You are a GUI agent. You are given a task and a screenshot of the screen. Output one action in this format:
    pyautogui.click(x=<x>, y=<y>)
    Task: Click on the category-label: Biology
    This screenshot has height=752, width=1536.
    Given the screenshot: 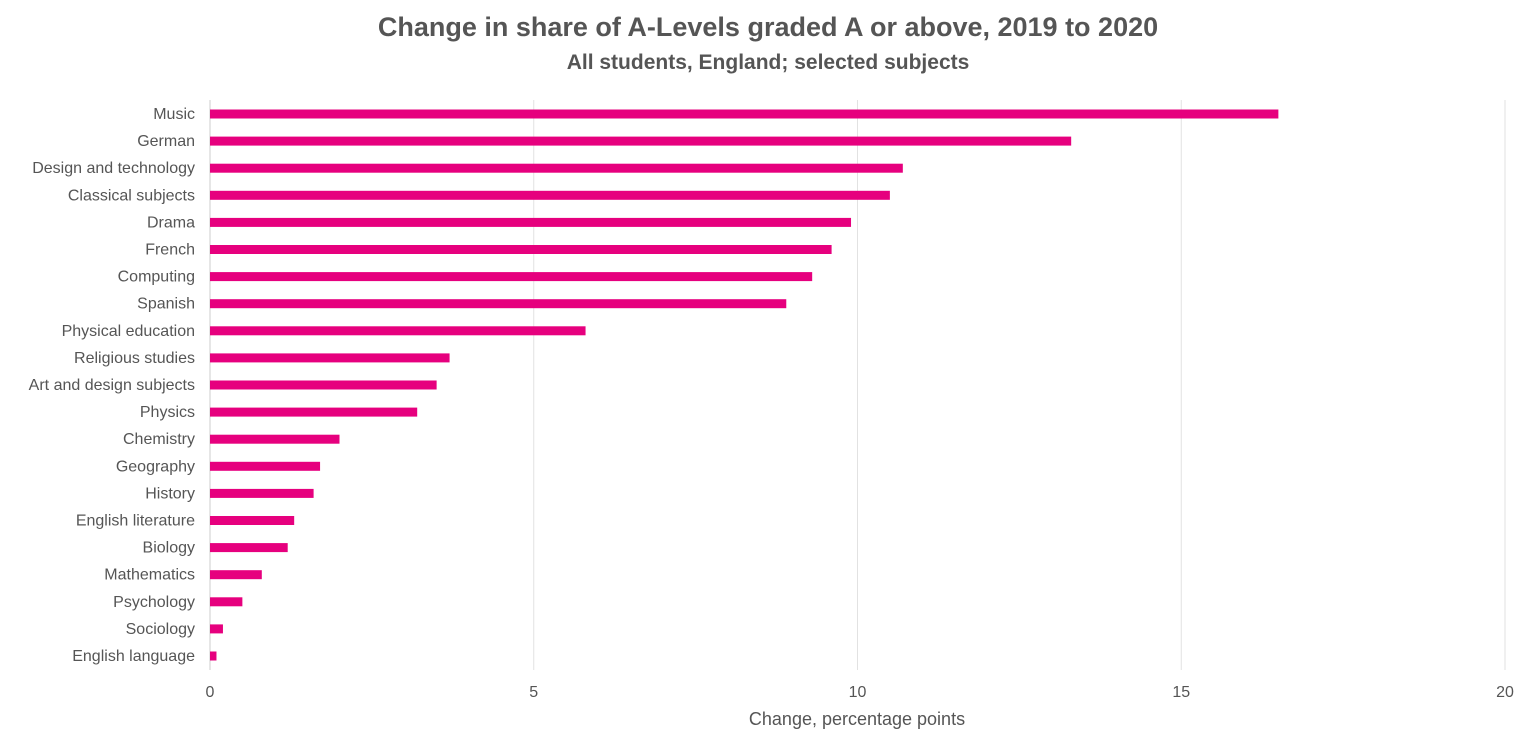 What is the action you would take?
    pyautogui.click(x=169, y=548)
    